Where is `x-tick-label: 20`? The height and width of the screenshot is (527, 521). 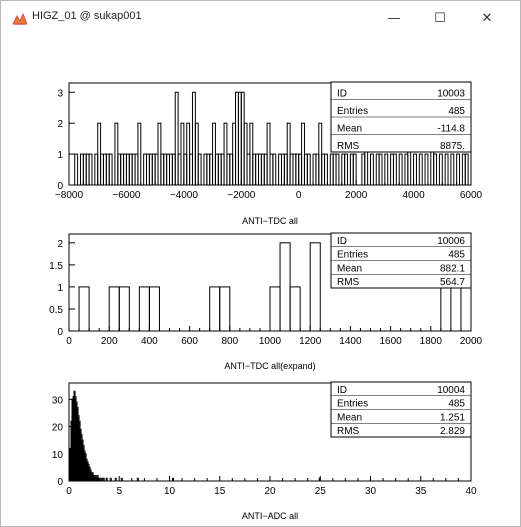 x-tick-label: 20 is located at coordinates (270, 491).